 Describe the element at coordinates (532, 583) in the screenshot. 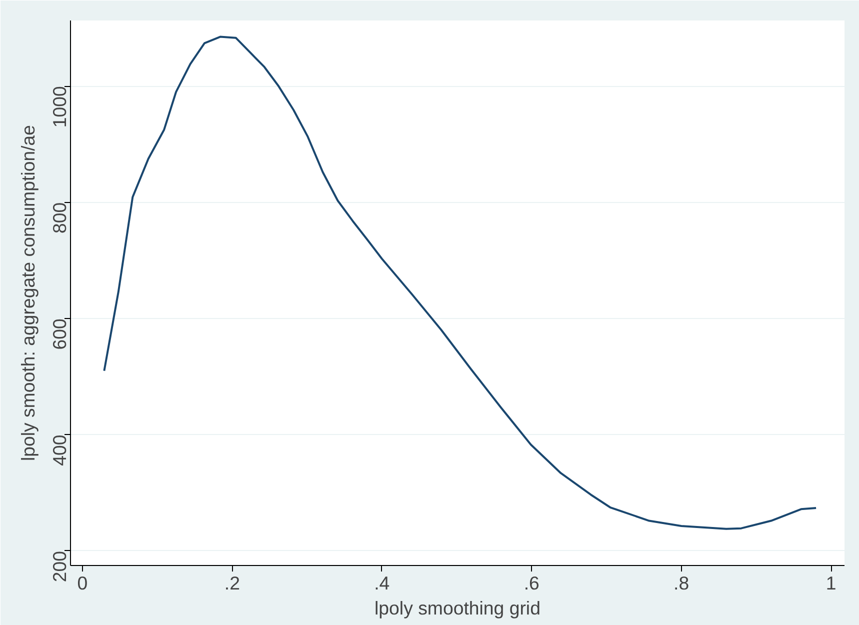

I see `x-tick-label: .6` at that location.